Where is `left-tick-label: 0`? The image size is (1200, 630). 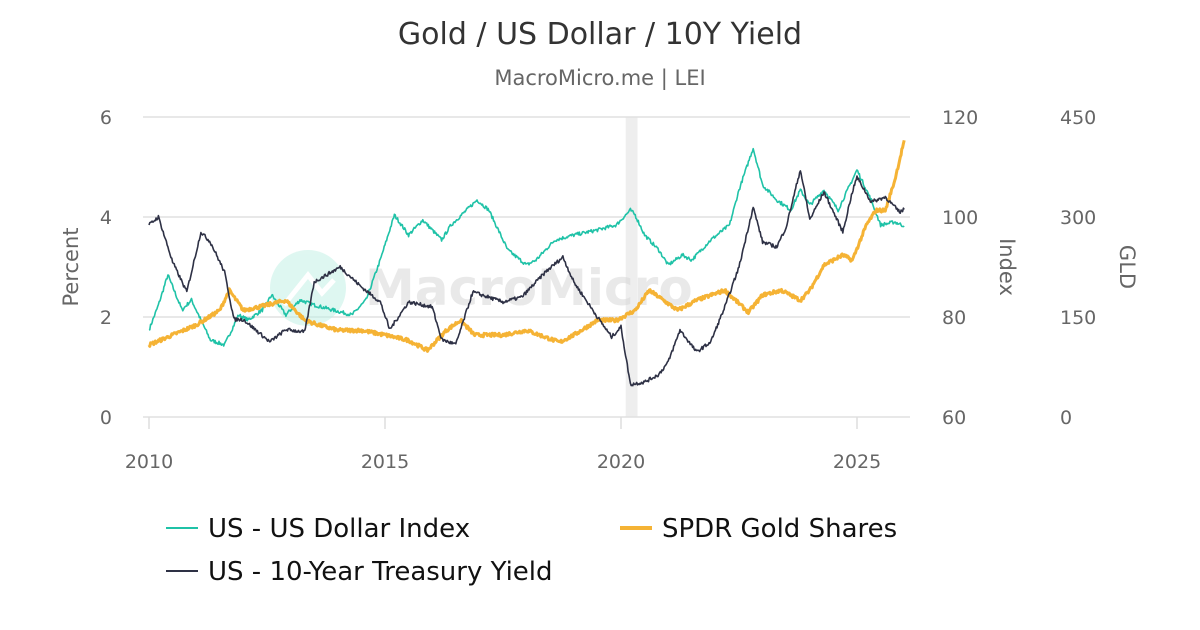 left-tick-label: 0 is located at coordinates (106, 418).